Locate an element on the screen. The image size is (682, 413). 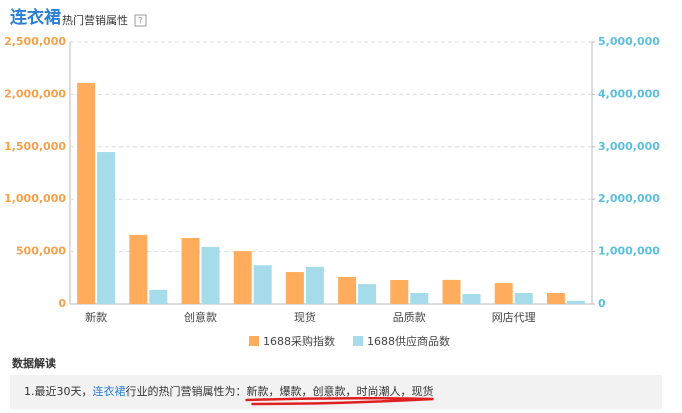
help-icon: ? is located at coordinates (140, 22).